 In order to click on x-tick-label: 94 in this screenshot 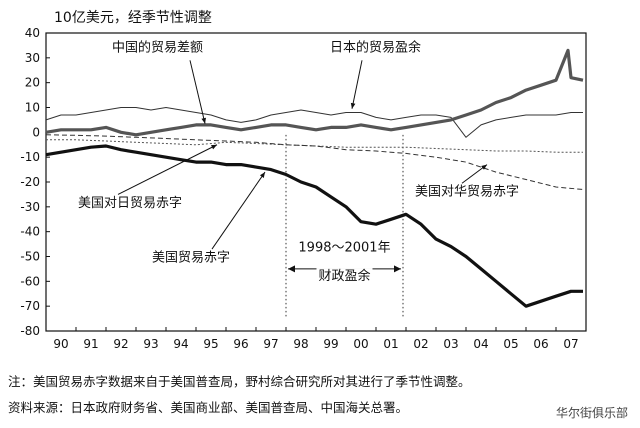, I will do `click(180, 344)`.